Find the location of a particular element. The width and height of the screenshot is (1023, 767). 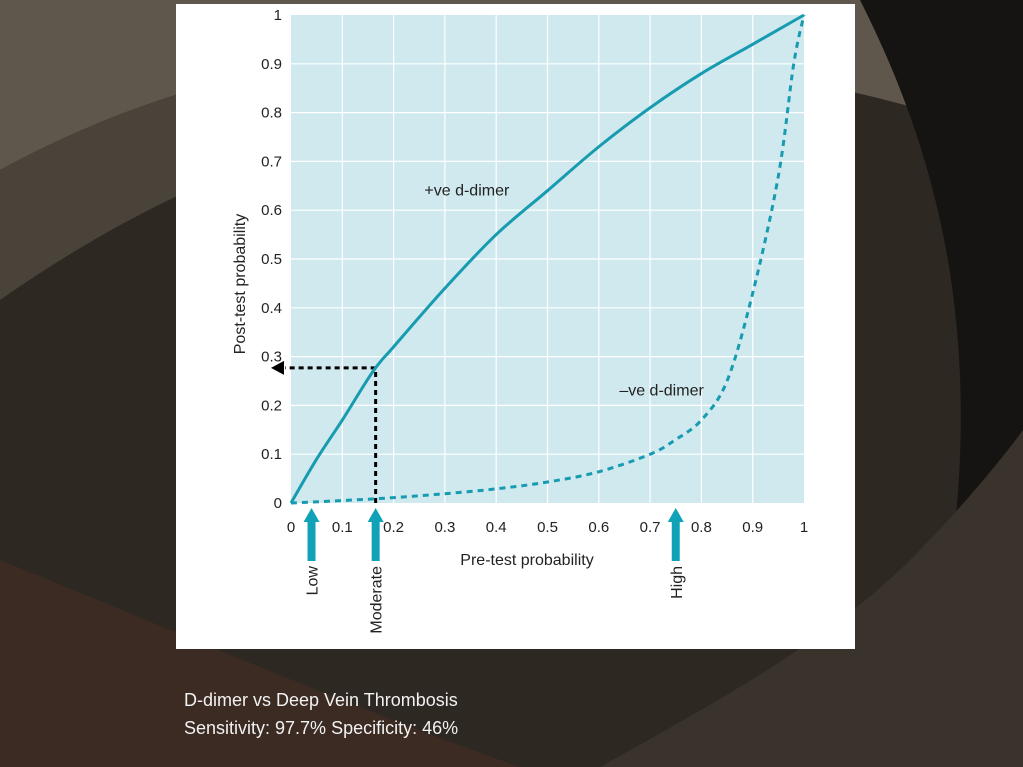

risk-label-low: Low is located at coordinates (313, 581).